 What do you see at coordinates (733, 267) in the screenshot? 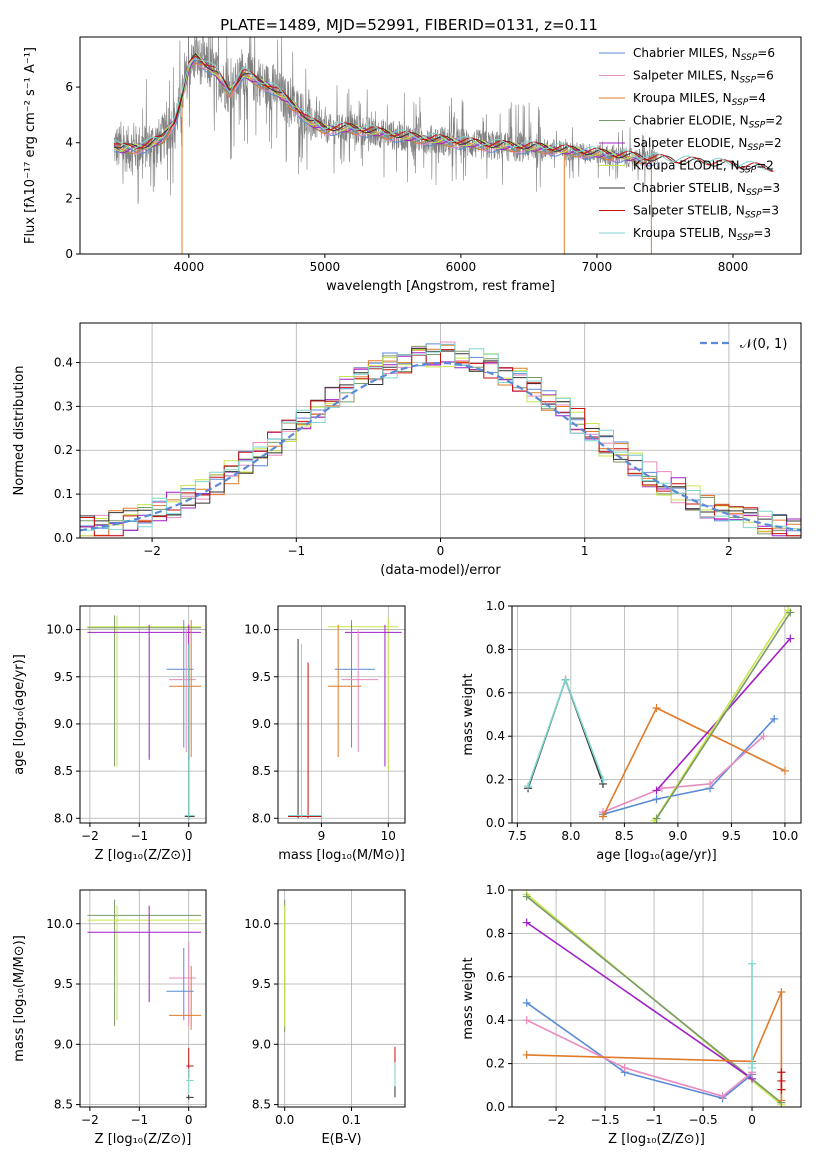
I see `x-tick-label: 8000` at bounding box center [733, 267].